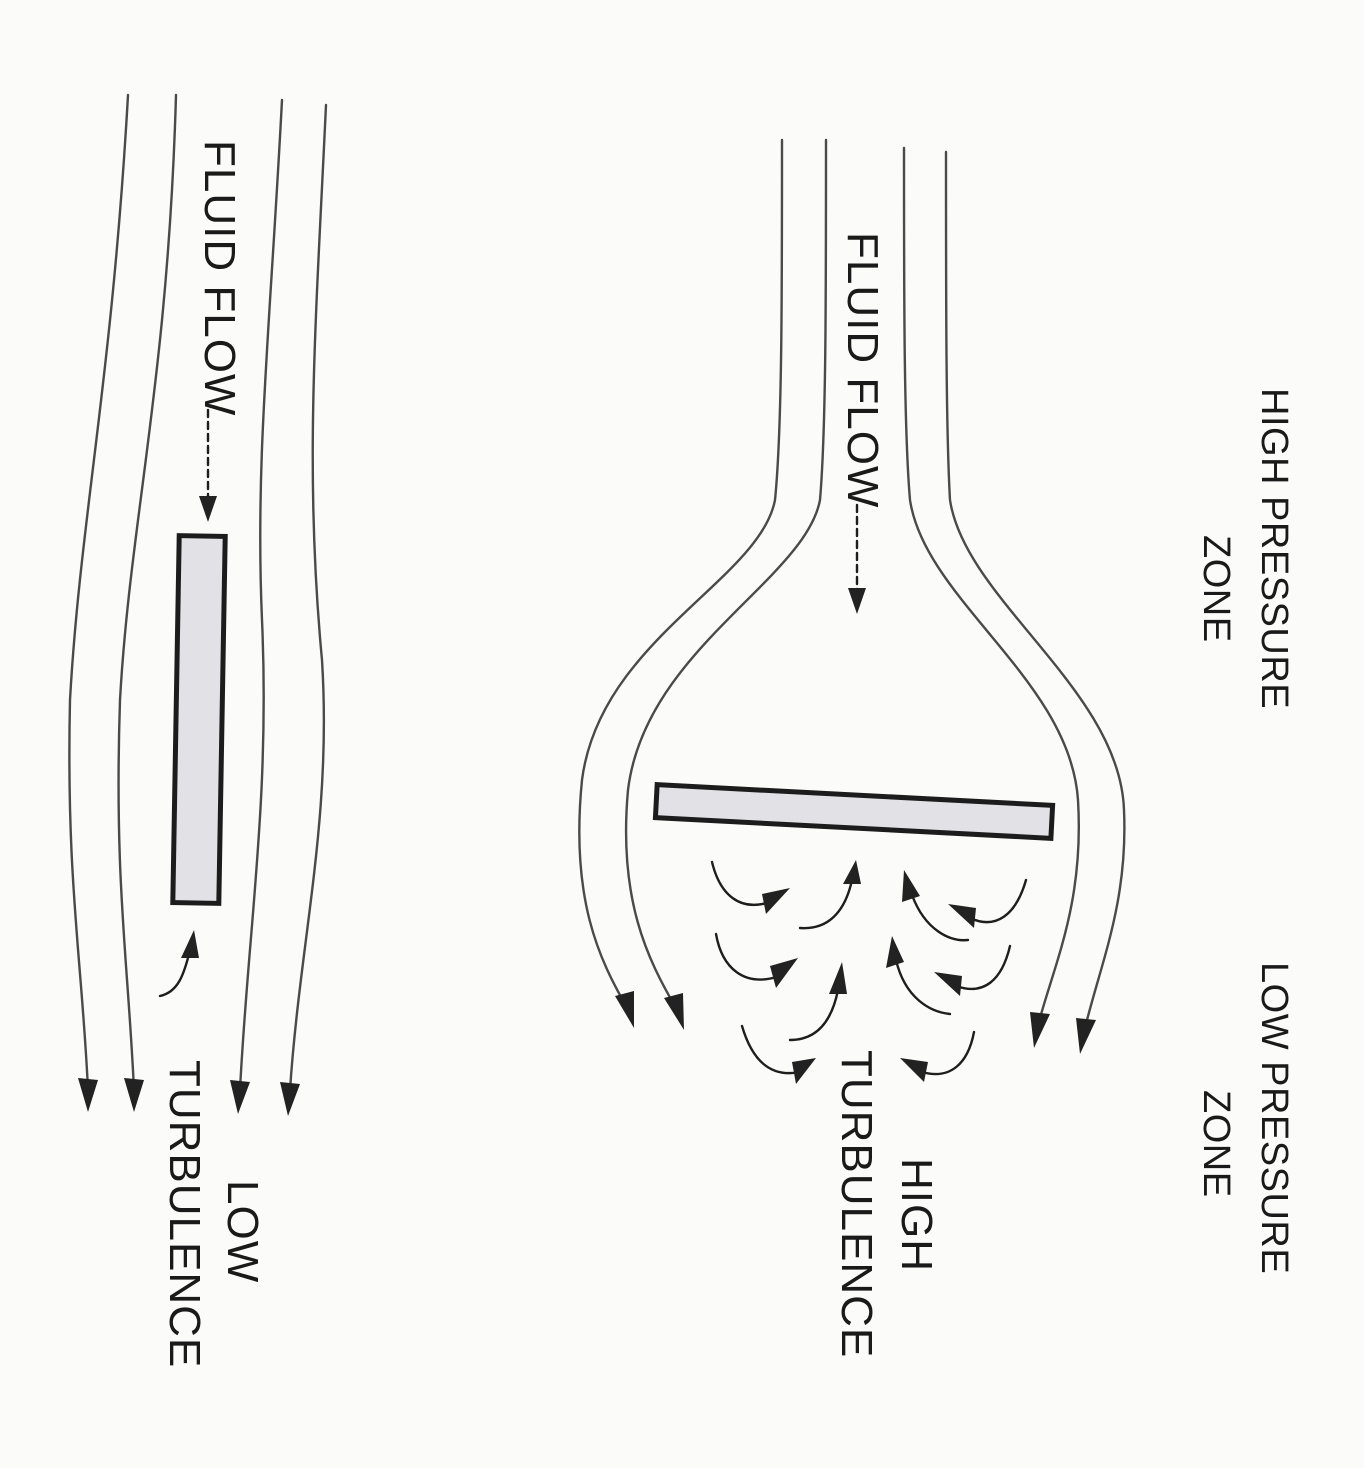  I want to click on low-pressure-zone-label-line2: ZONE, so click(1216, 1144).